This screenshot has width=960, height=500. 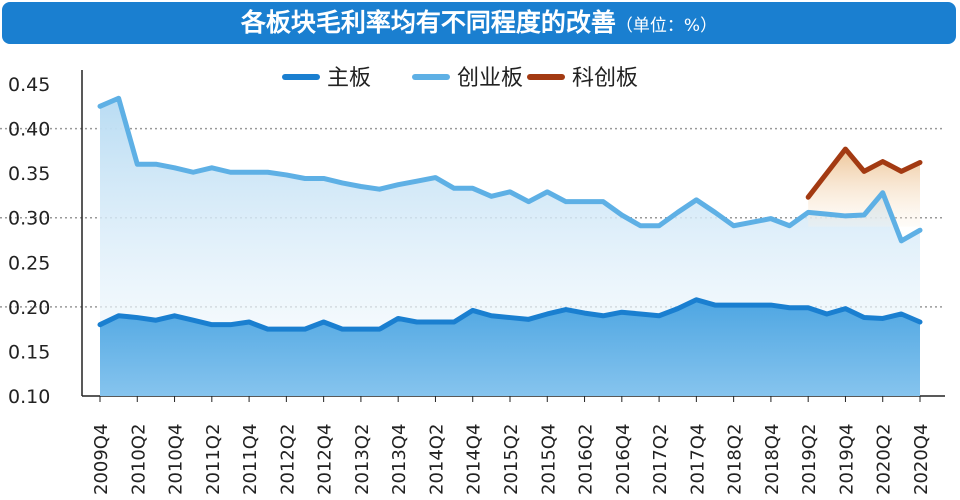 I want to click on legend-label: 主板, so click(x=349, y=78).